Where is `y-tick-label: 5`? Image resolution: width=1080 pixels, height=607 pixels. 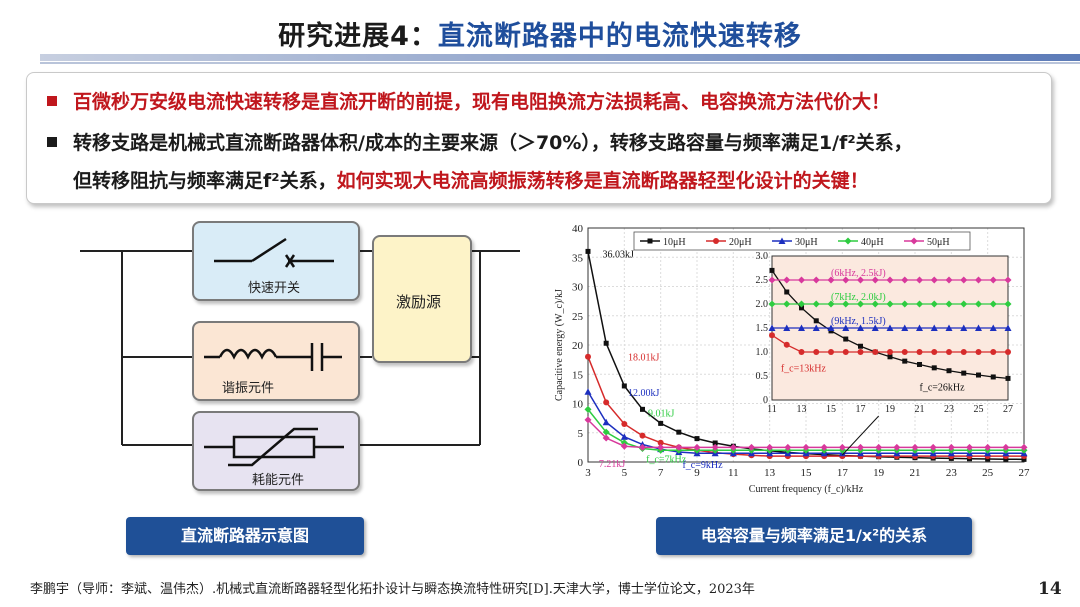 y-tick-label: 5 is located at coordinates (581, 434).